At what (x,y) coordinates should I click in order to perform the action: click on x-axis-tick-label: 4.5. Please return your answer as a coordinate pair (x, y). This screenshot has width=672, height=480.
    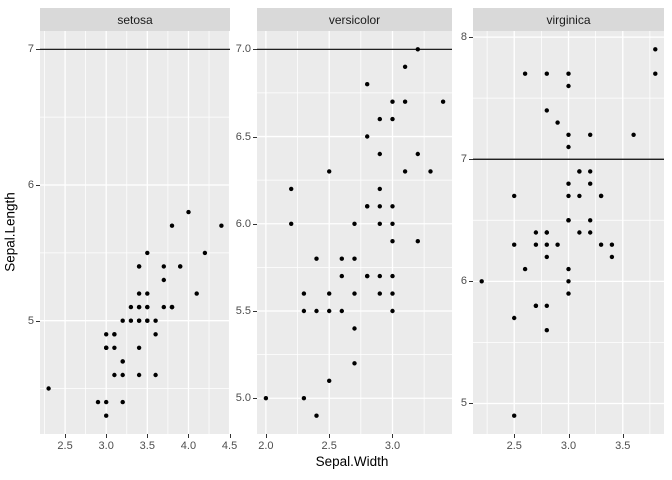
    Looking at the image, I should click on (229, 446).